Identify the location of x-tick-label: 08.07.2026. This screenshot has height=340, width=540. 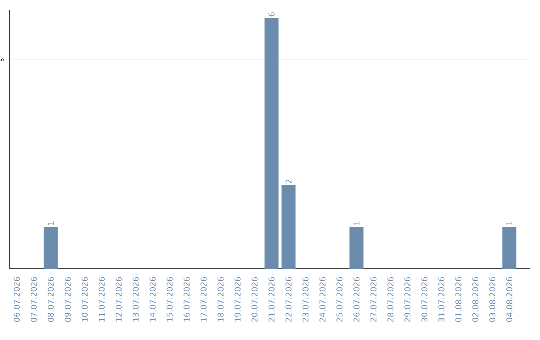
(51, 299).